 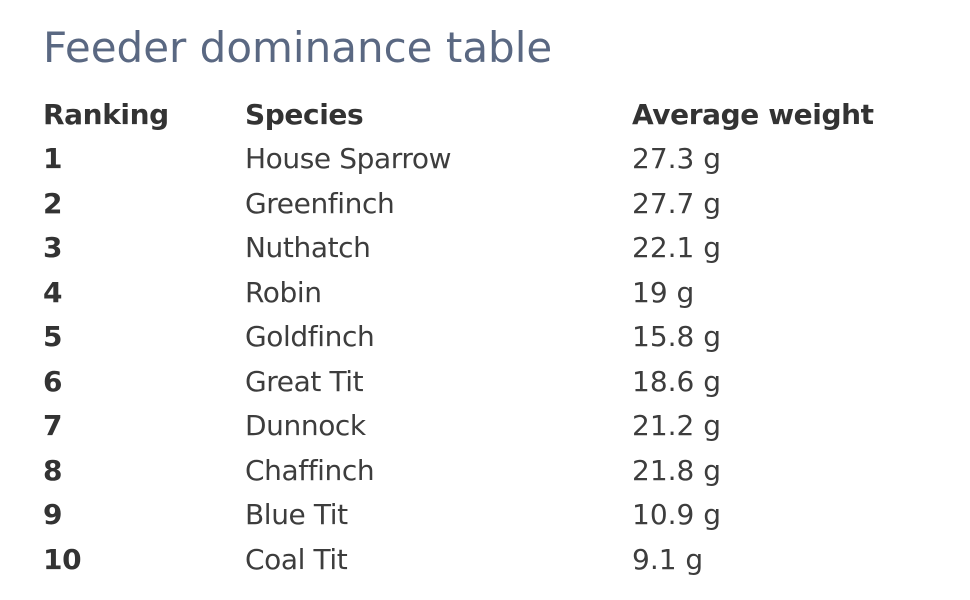 I want to click on header-row: Ranking Species Average weight, so click(x=477, y=114).